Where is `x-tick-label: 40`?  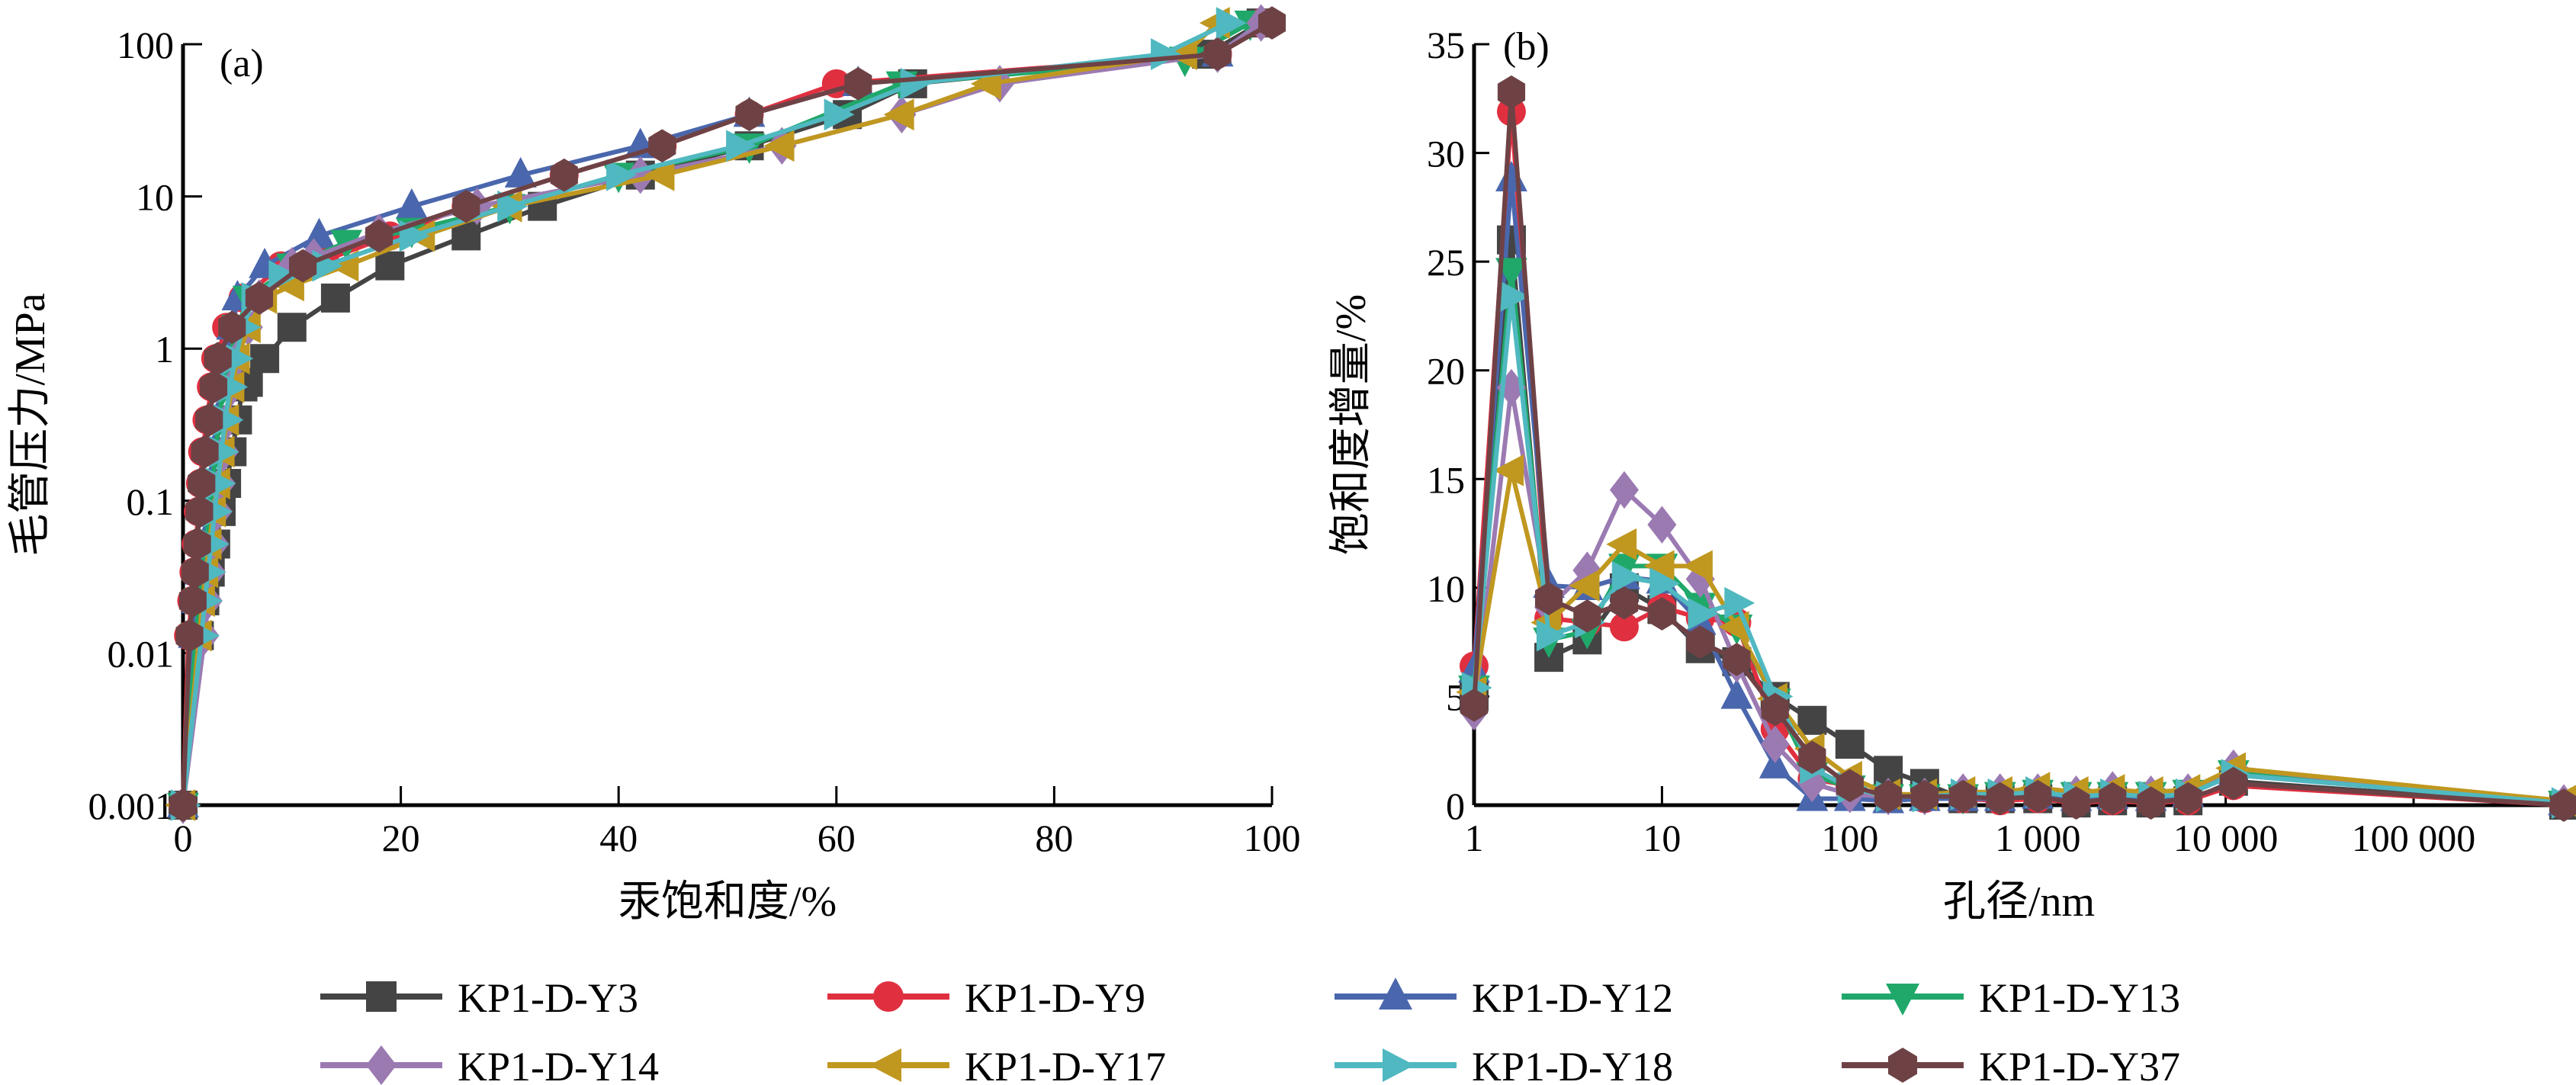
x-tick-label: 40 is located at coordinates (618, 838).